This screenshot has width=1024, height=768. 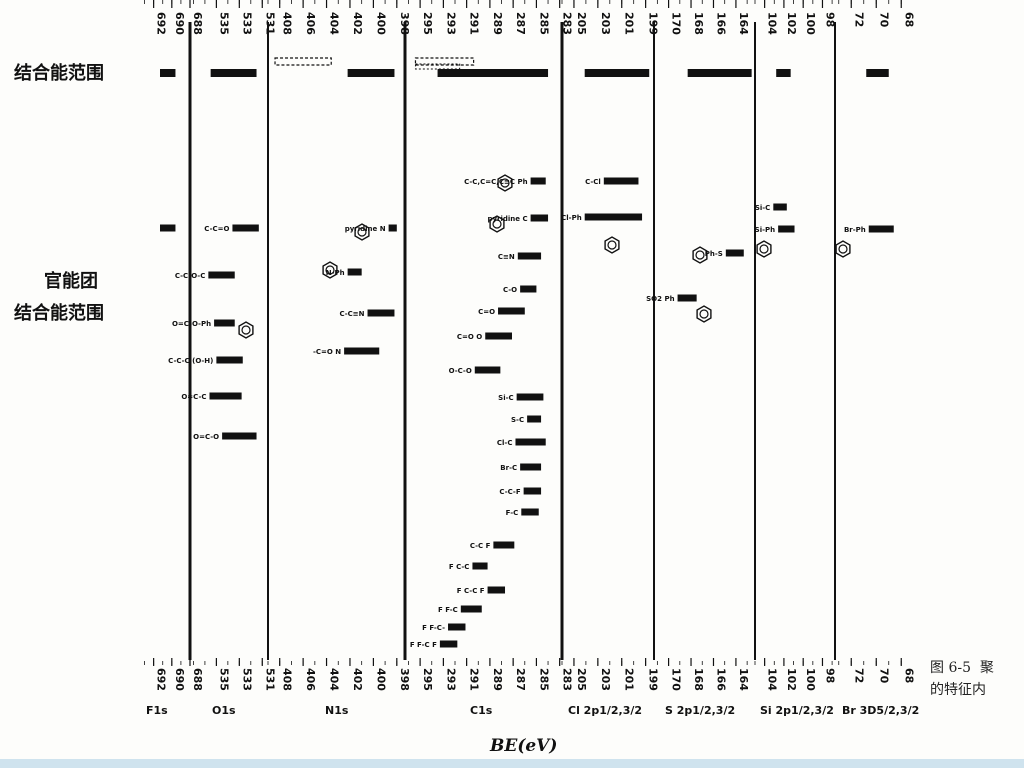 What do you see at coordinates (772, 679) in the screenshot?
I see `tick-label: 104` at bounding box center [772, 679].